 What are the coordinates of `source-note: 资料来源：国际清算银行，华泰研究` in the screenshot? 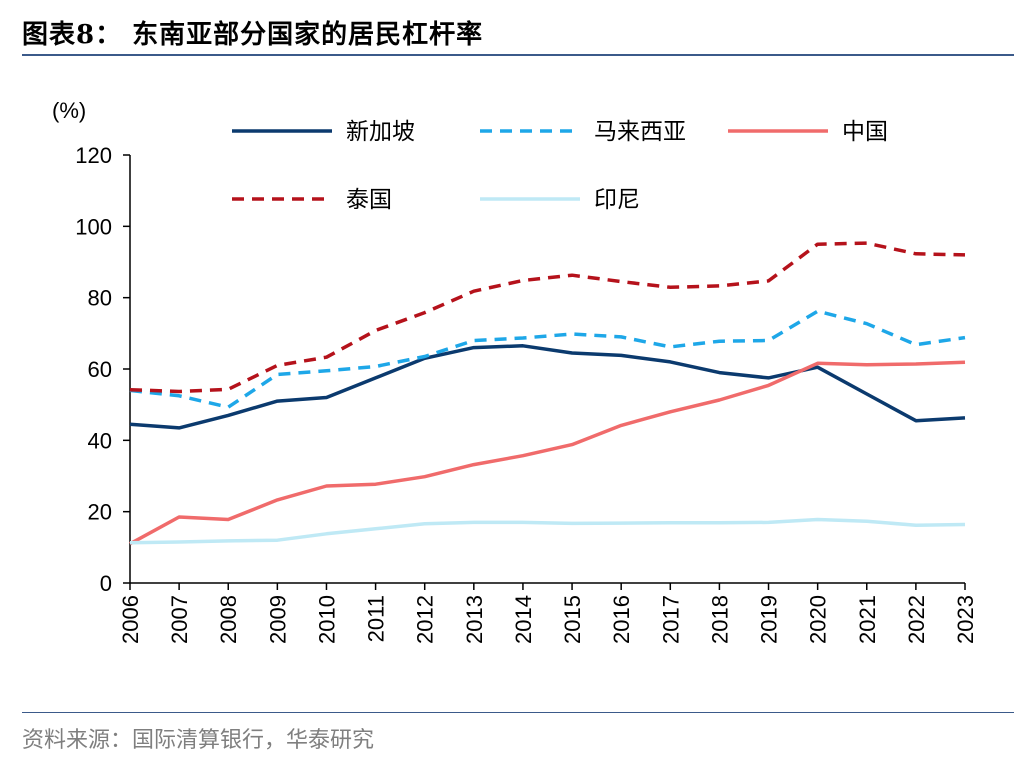 It's located at (198, 740).